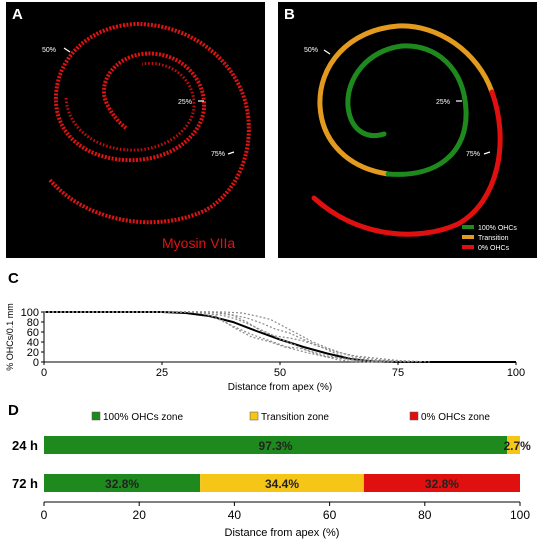 Image resolution: width=543 pixels, height=550 pixels. I want to click on bar-value-label: 97.3%, so click(276, 446).